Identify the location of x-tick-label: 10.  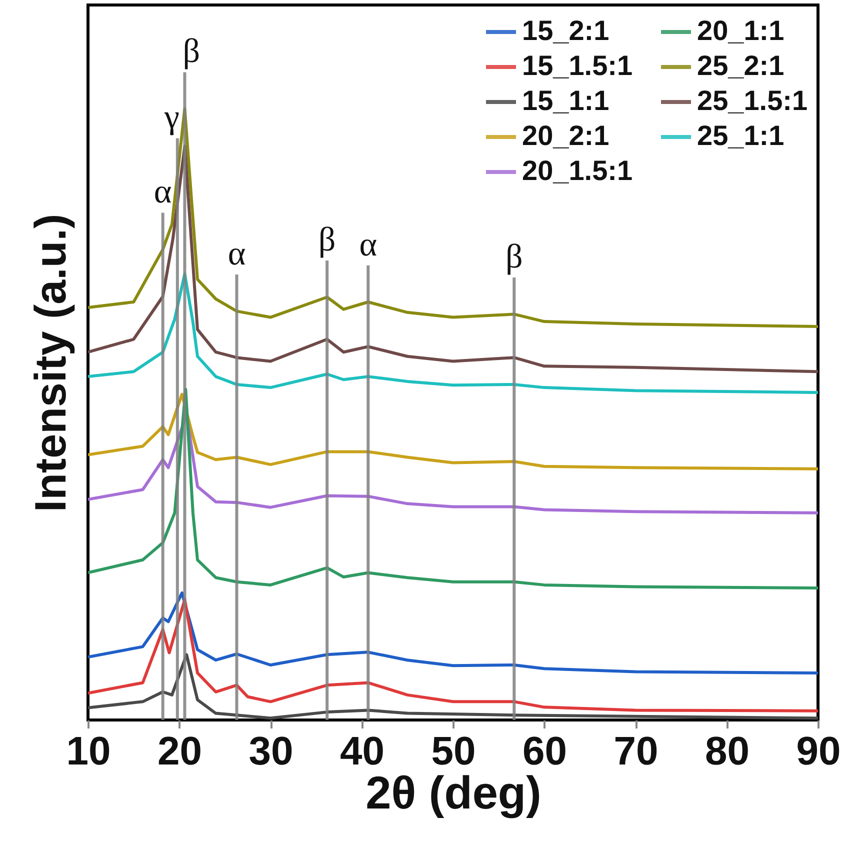
(88, 752).